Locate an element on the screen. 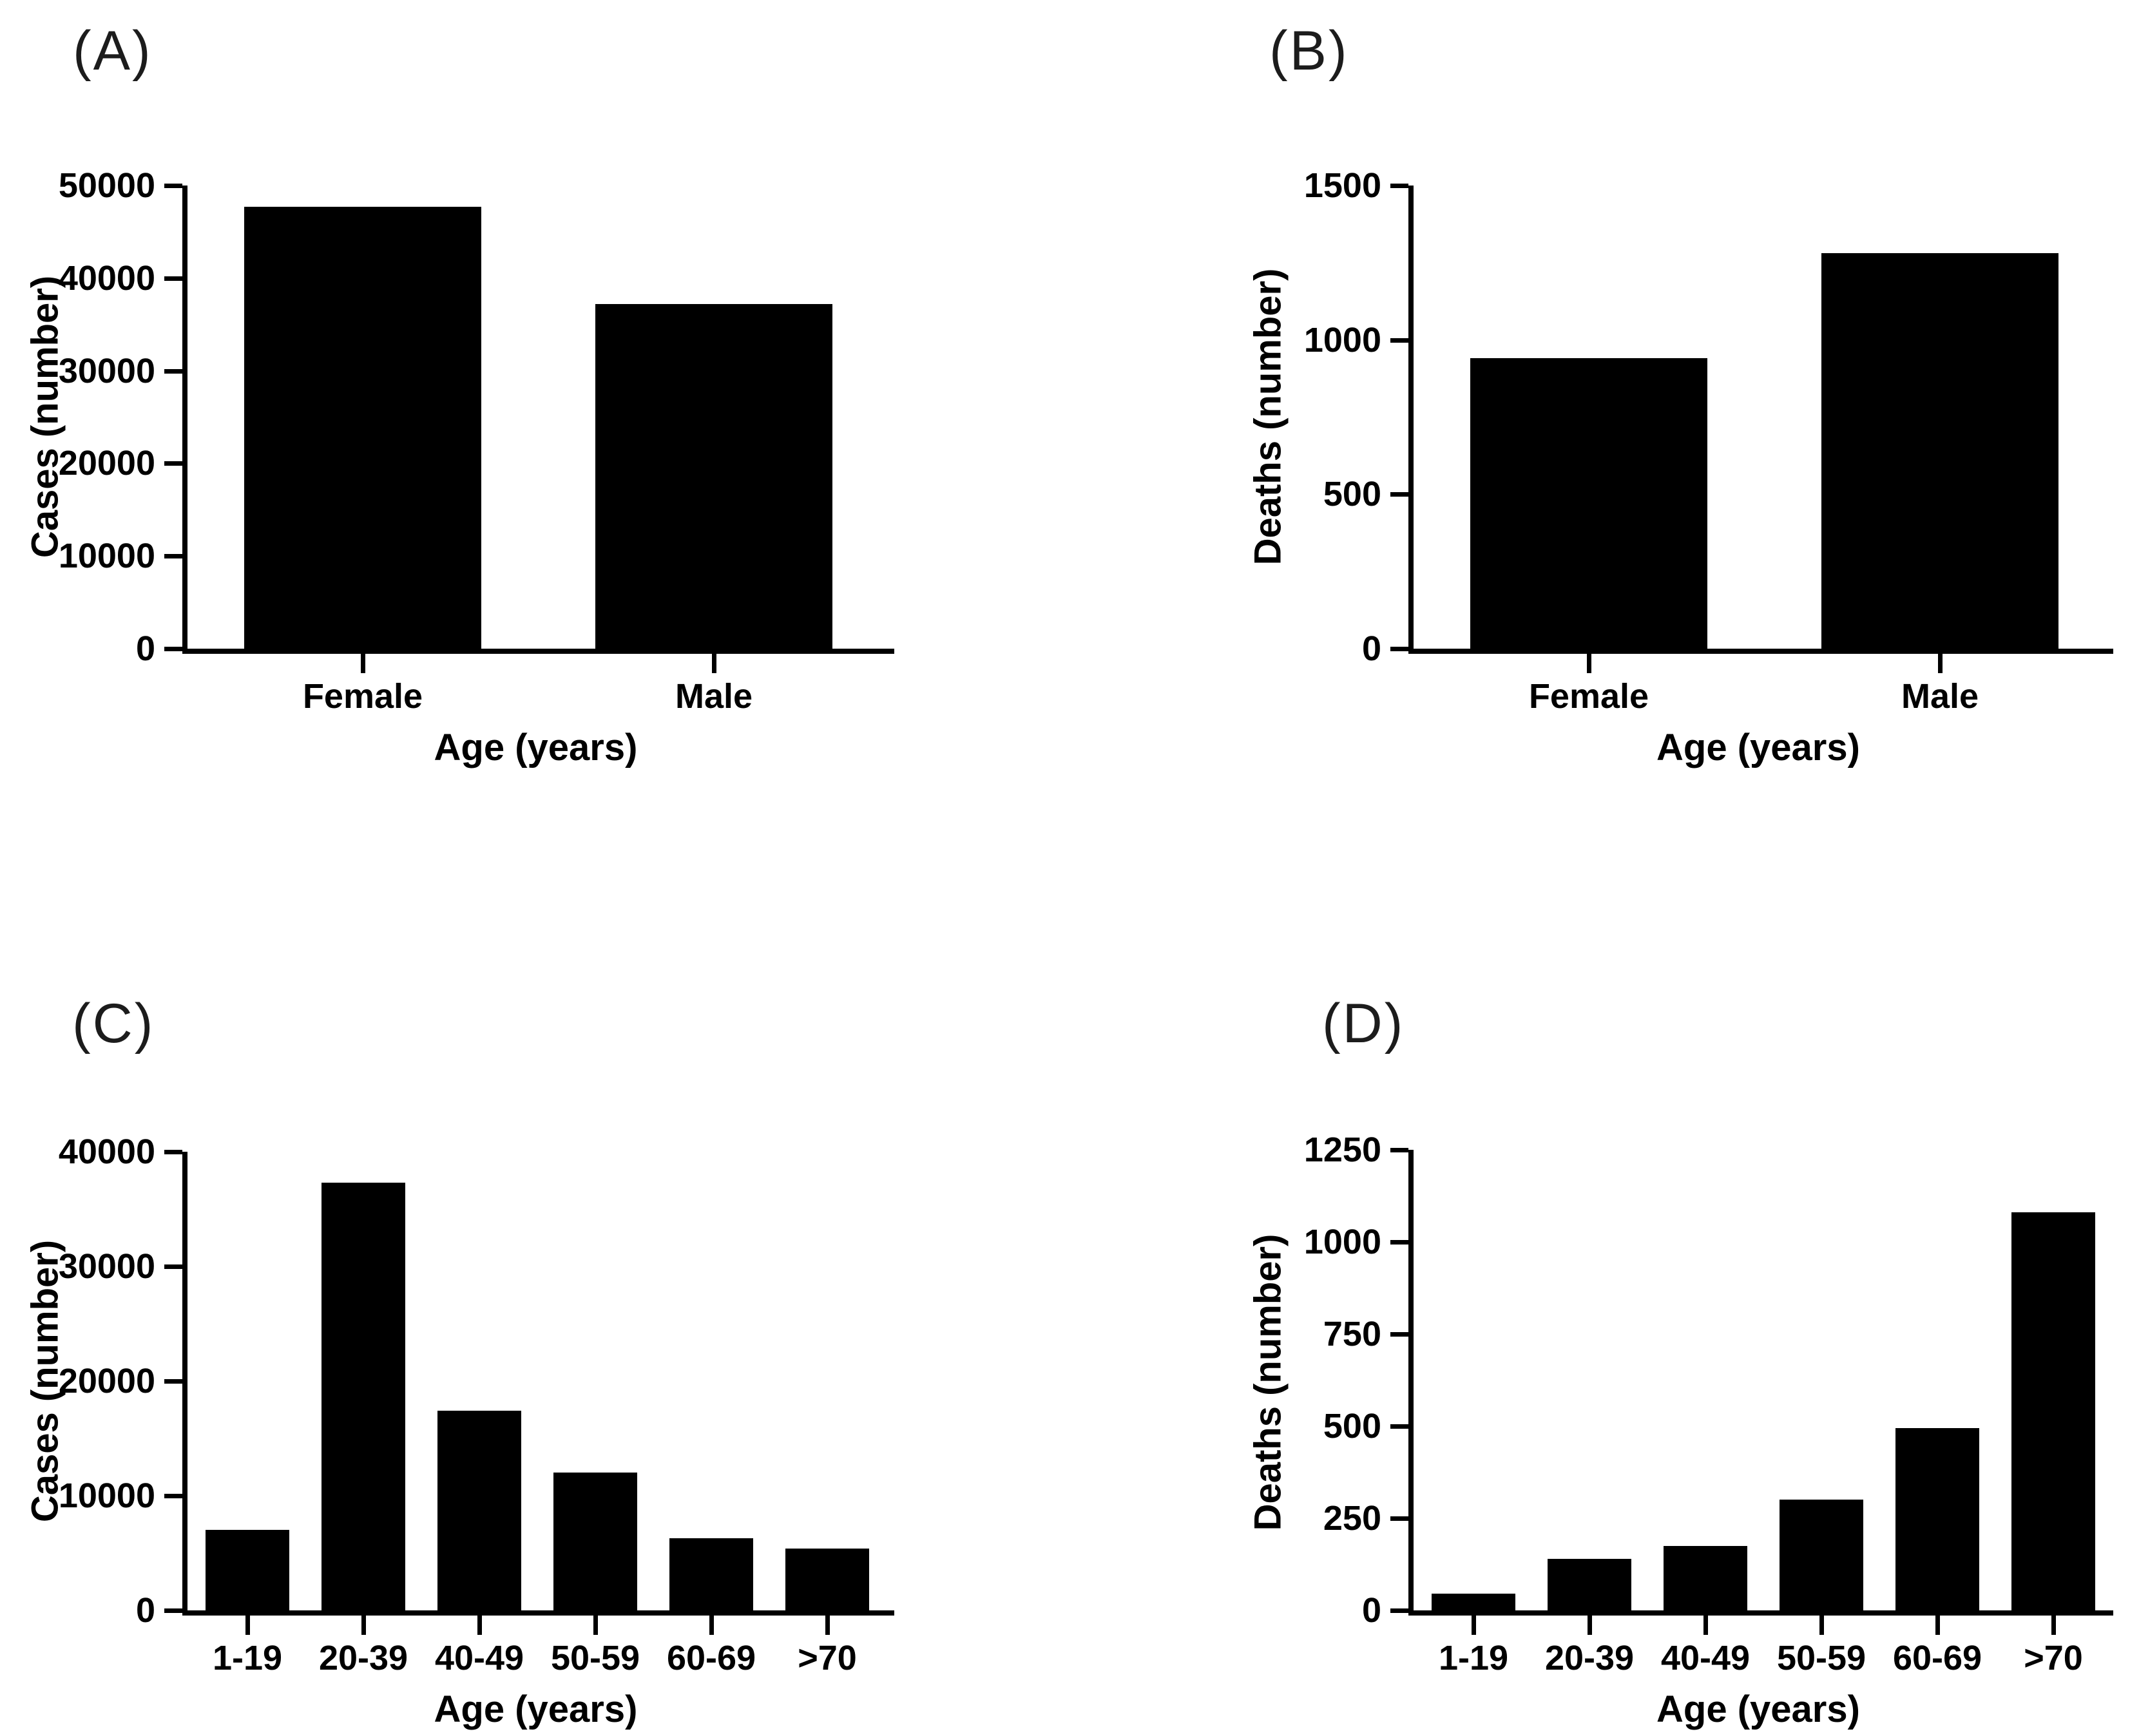 Image resolution: width=2130 pixels, height=1736 pixels. y-tick-label: 750 is located at coordinates (1352, 1334).